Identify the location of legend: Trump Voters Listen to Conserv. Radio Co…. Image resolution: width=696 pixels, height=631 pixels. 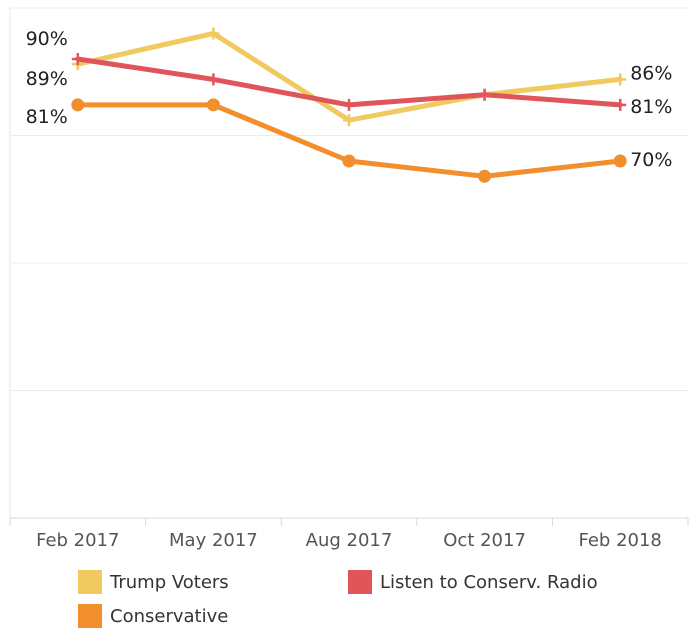
(348, 598).